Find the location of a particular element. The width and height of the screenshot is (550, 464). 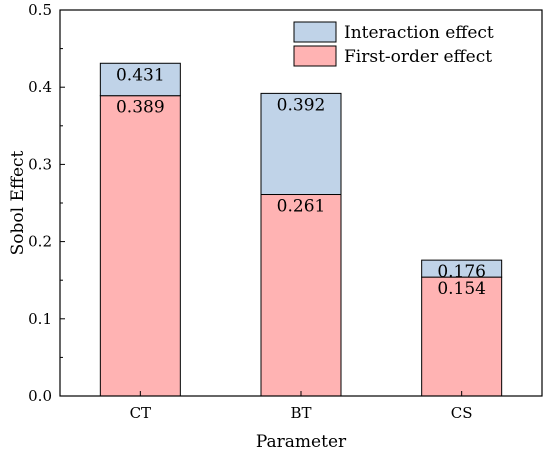

y-tick-label: 0.1 is located at coordinates (40, 319).